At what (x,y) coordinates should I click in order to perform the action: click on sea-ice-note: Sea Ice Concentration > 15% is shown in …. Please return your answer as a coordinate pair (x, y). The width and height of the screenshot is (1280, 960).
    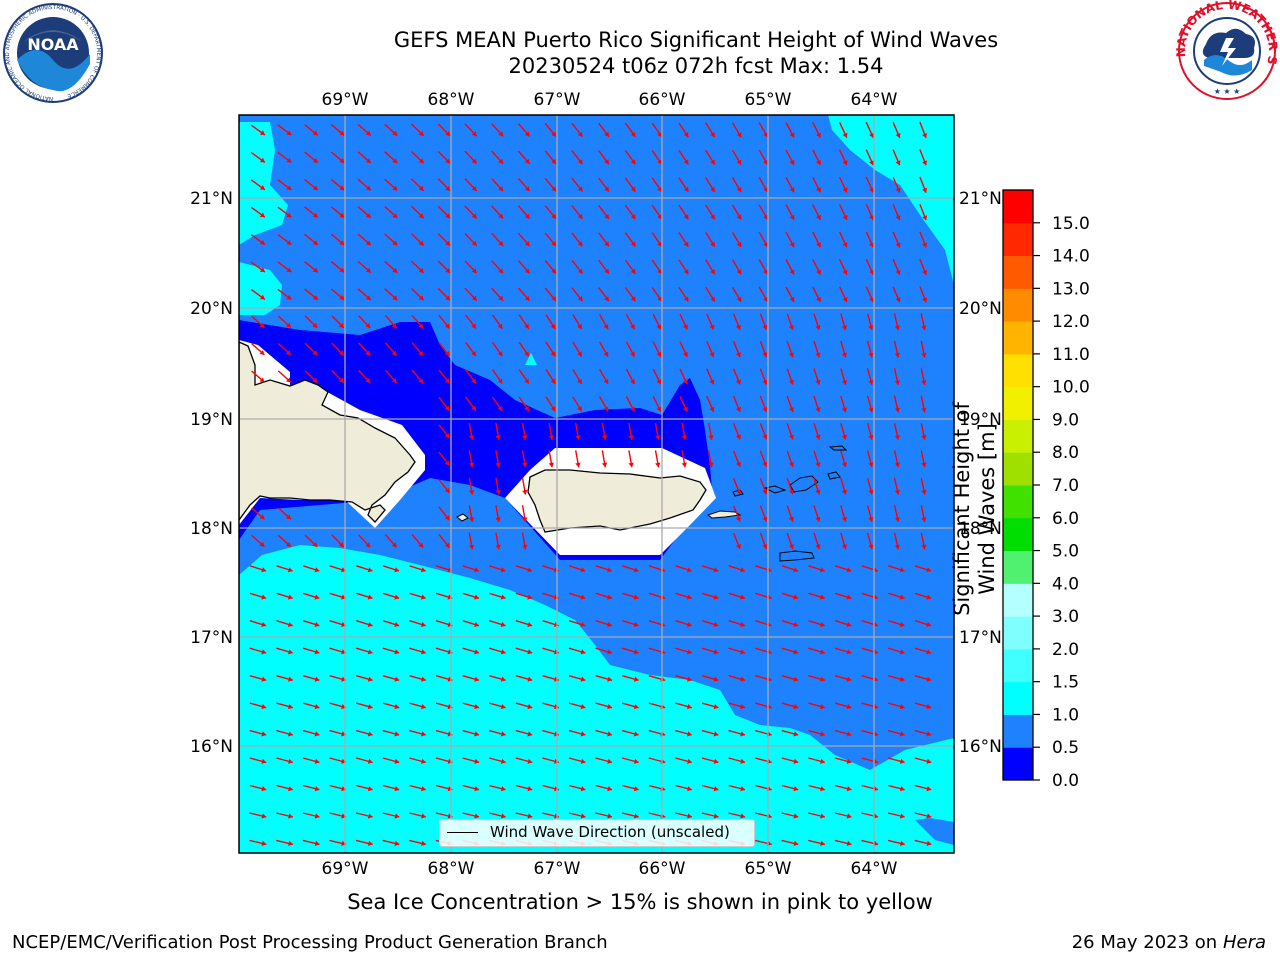
    Looking at the image, I should click on (640, 902).